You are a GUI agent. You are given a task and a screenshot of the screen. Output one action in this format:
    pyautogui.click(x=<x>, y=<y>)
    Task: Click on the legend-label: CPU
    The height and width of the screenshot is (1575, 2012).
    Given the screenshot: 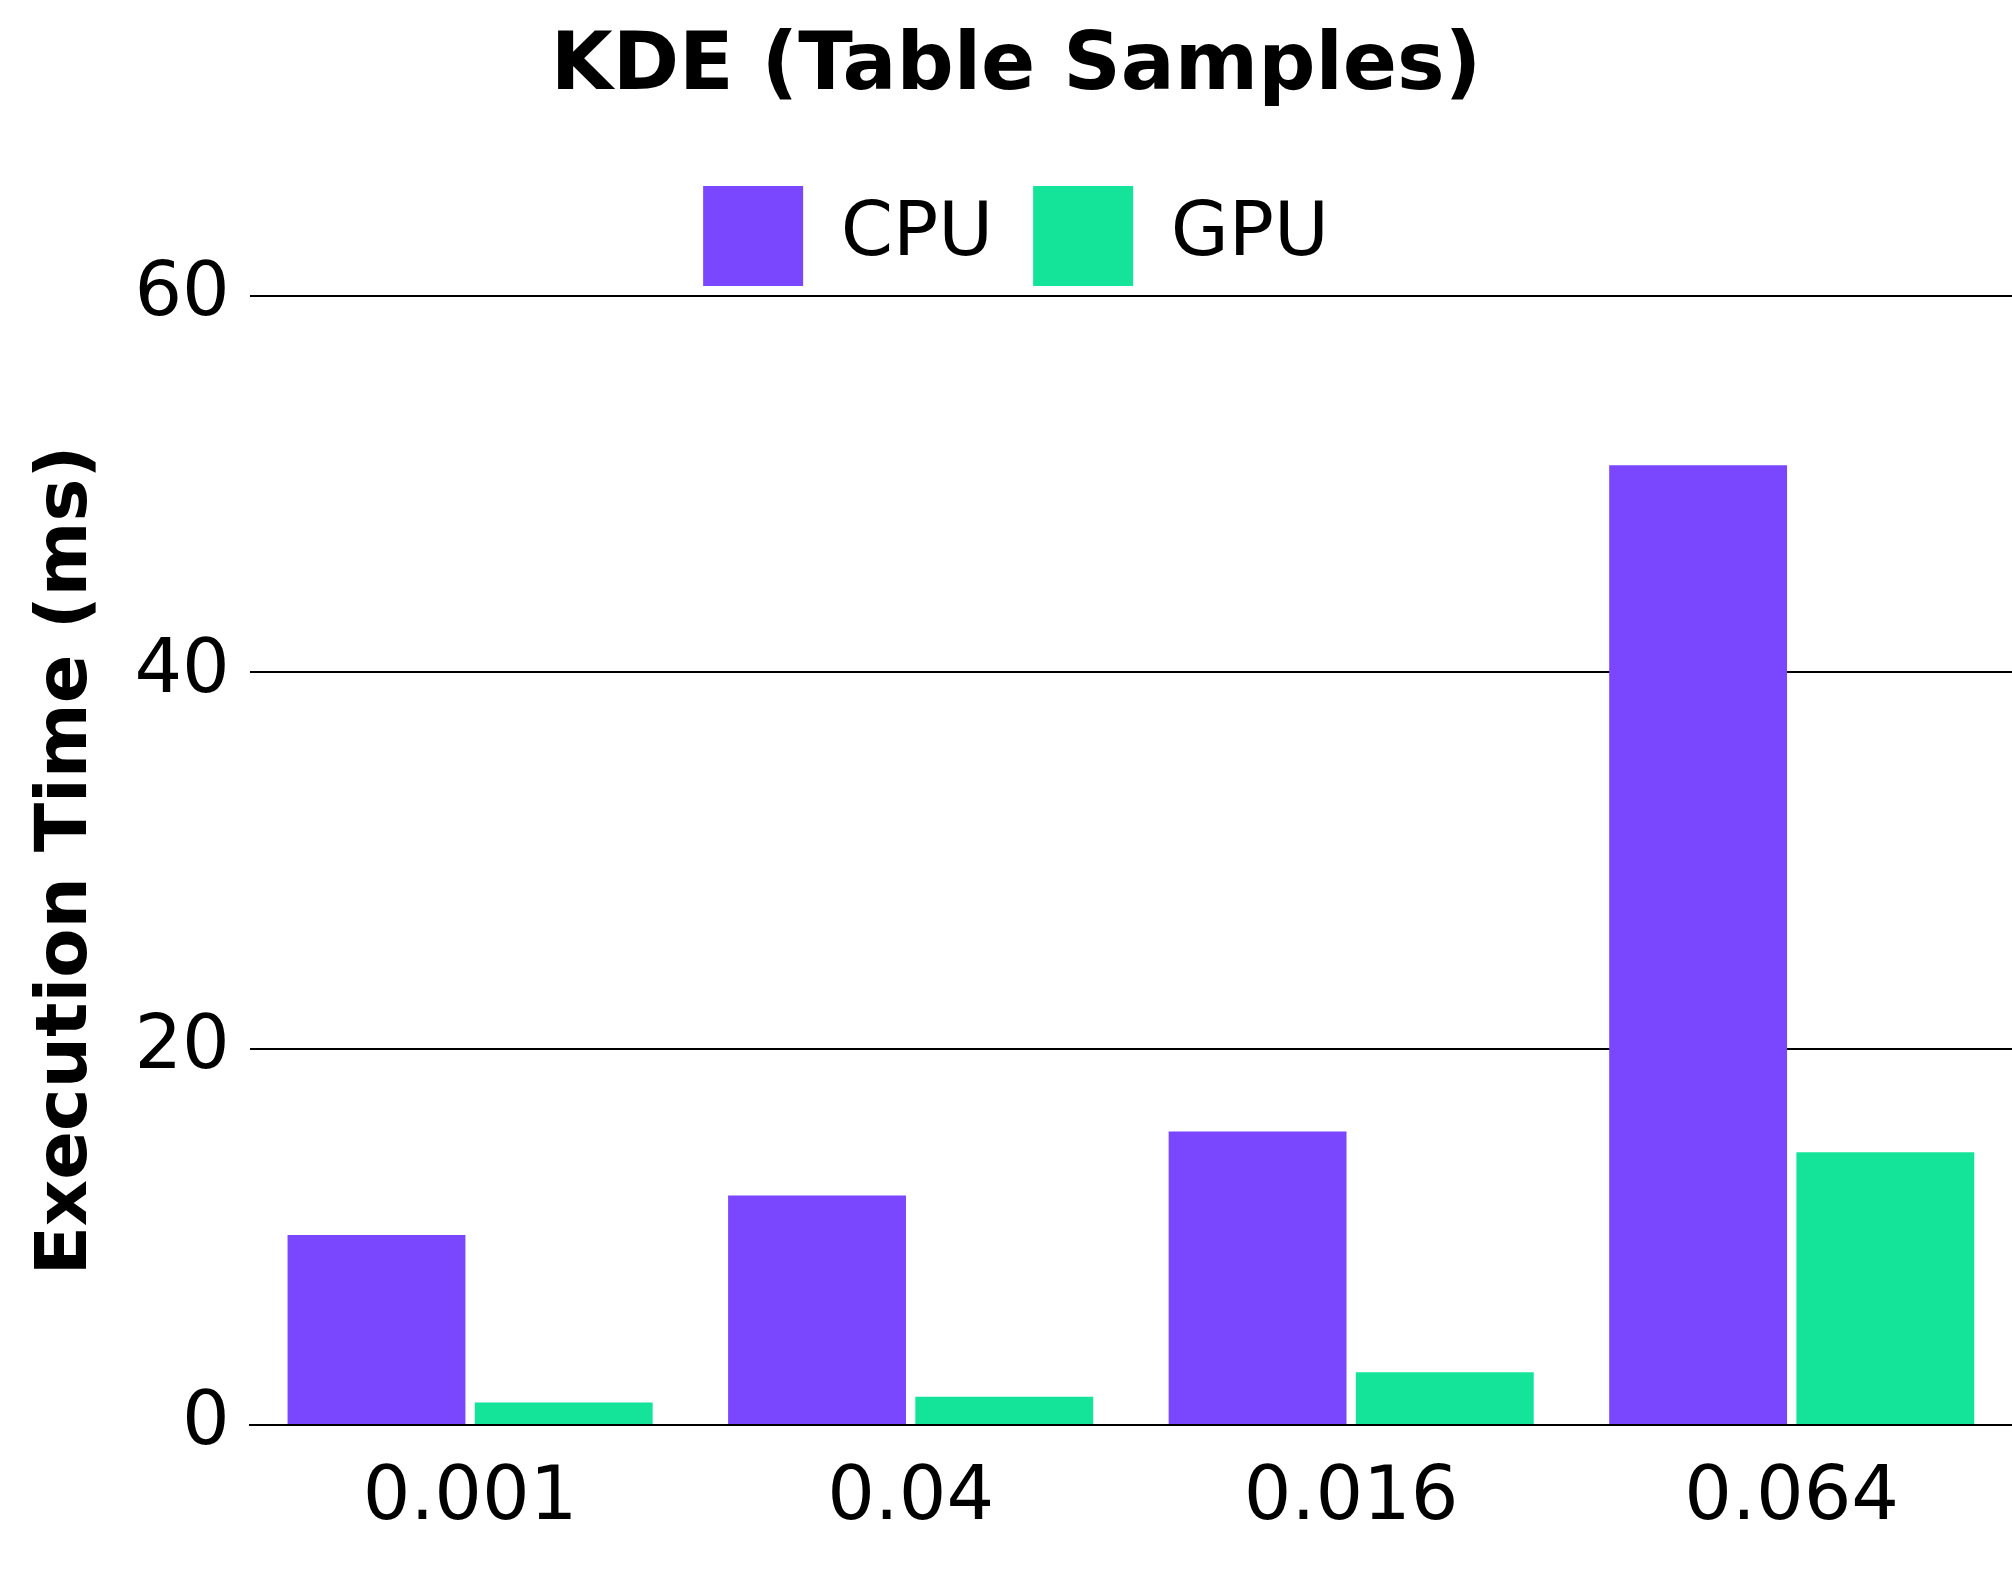 What is the action you would take?
    pyautogui.click(x=917, y=229)
    